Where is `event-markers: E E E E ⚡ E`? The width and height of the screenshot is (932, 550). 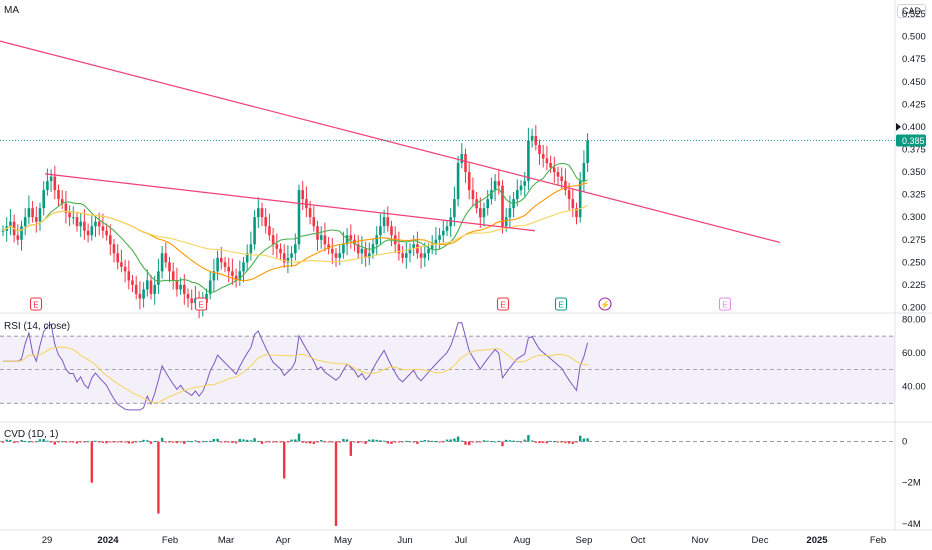
event-markers: E E E E ⚡ E is located at coordinates (380, 304).